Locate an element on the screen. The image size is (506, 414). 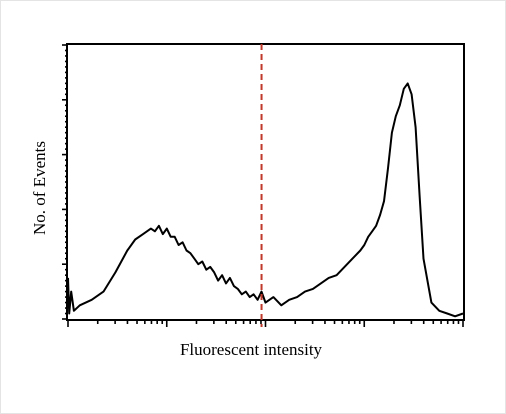
x-axis-label: Fluorescent intensity is located at coordinates (251, 349).